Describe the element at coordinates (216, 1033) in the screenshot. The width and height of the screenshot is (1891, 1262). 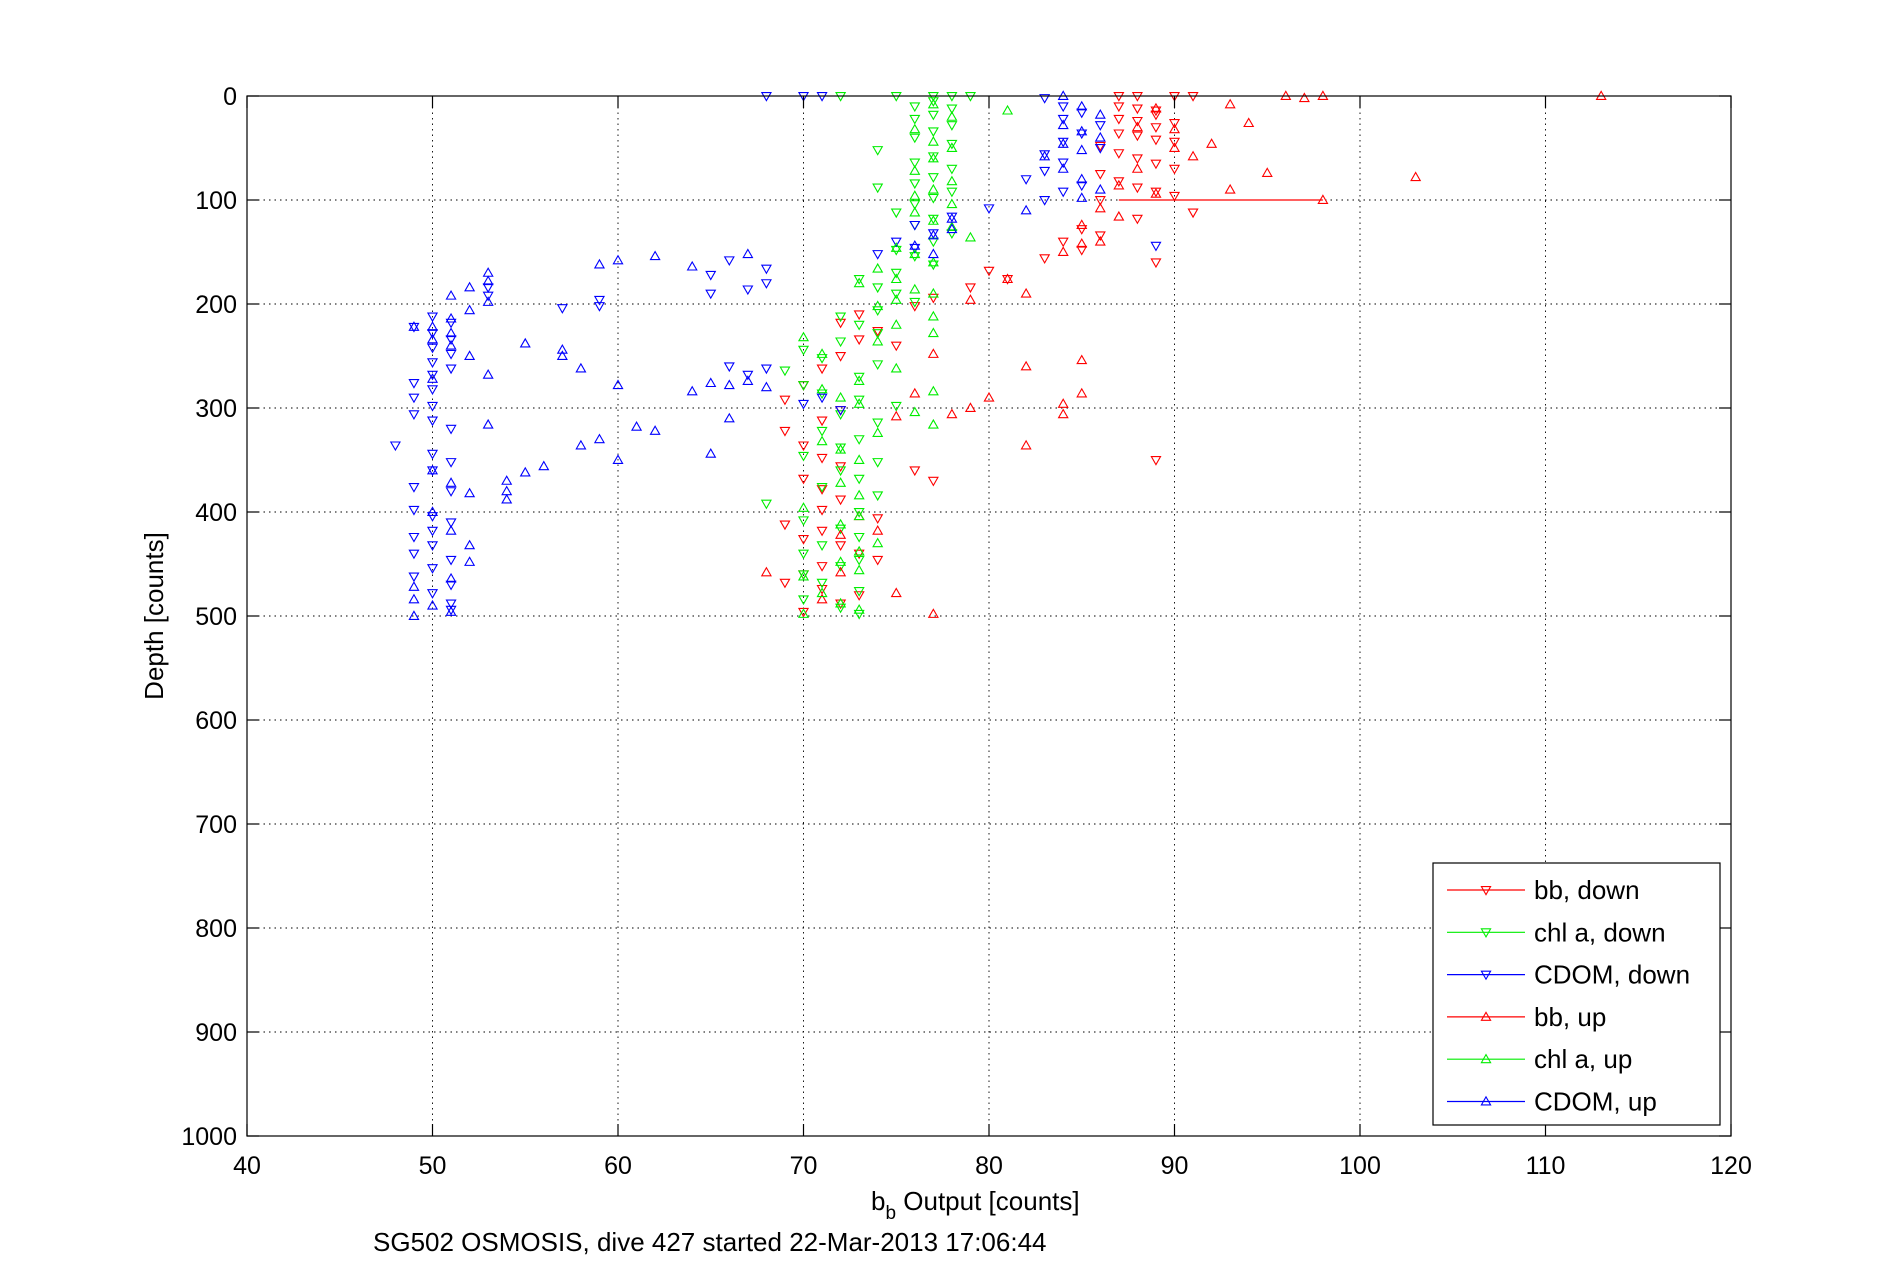
I see `y-tick-label: 900` at that location.